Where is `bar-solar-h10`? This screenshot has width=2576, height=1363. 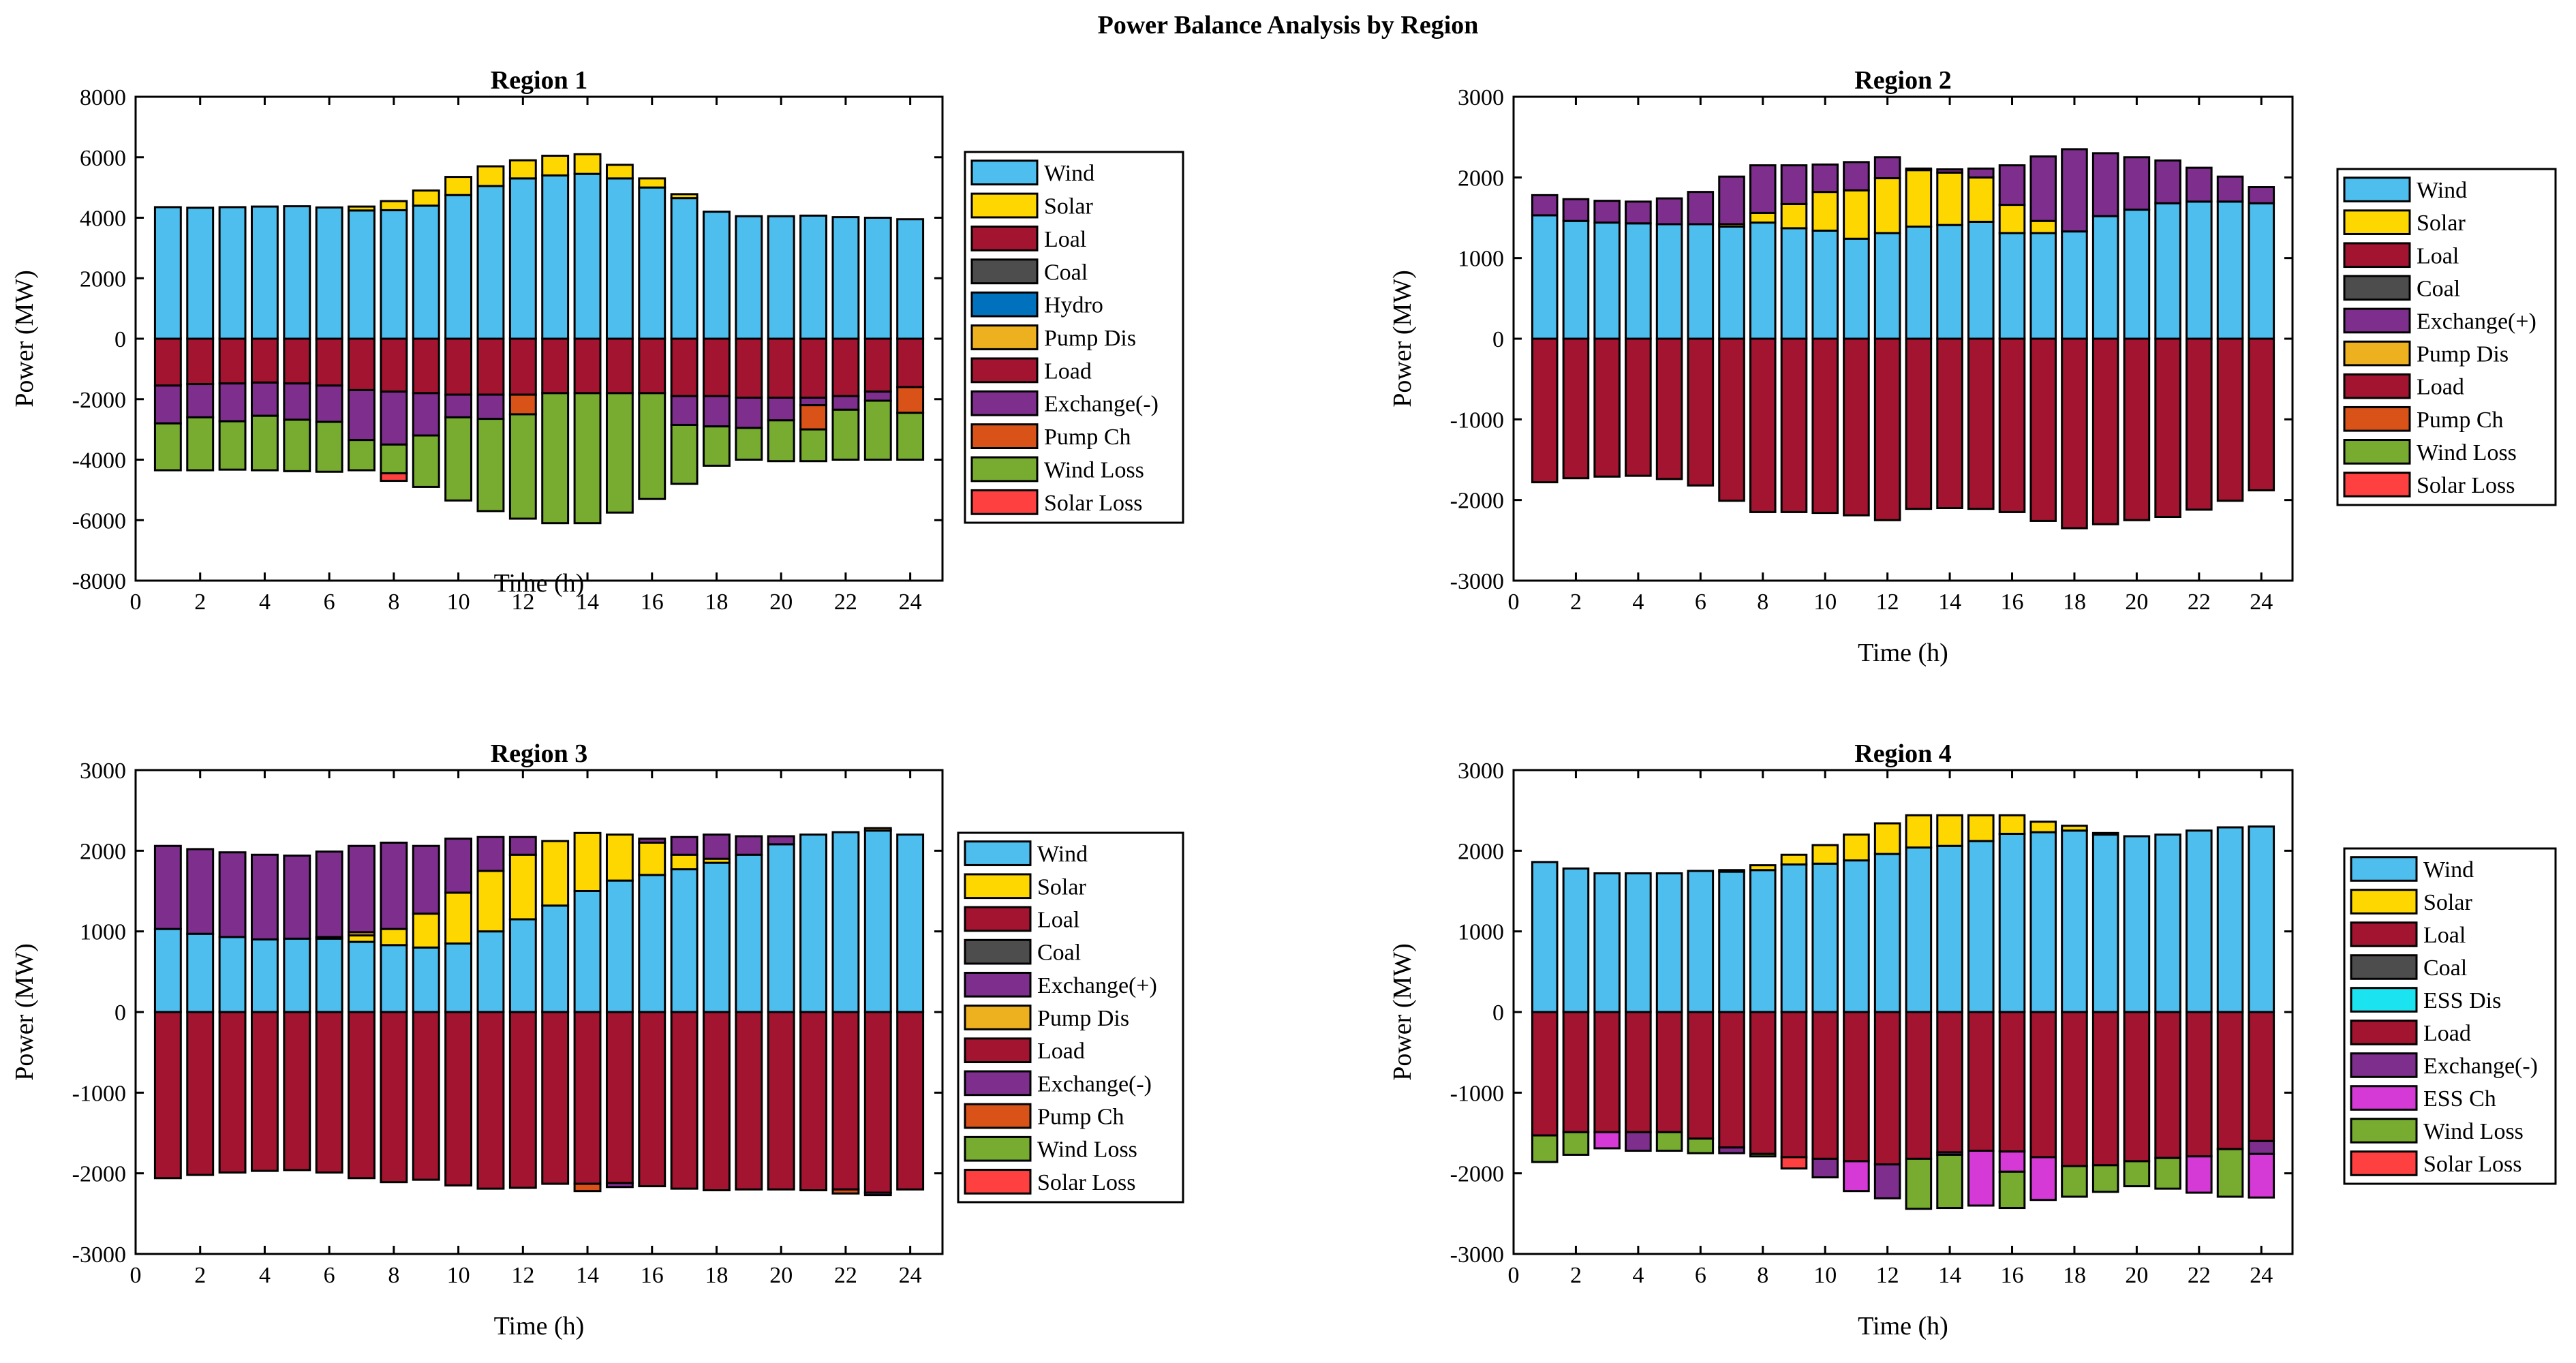
bar-solar-h10 is located at coordinates (1825, 211).